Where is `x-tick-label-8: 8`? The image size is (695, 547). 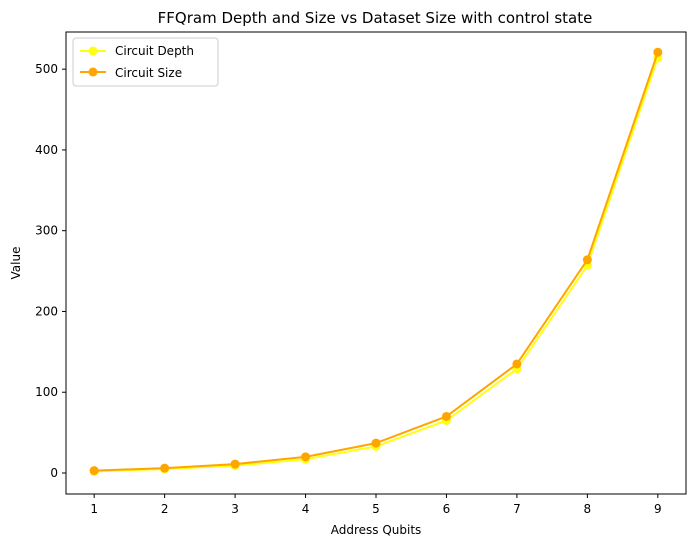 x-tick-label-8: 8 is located at coordinates (588, 509).